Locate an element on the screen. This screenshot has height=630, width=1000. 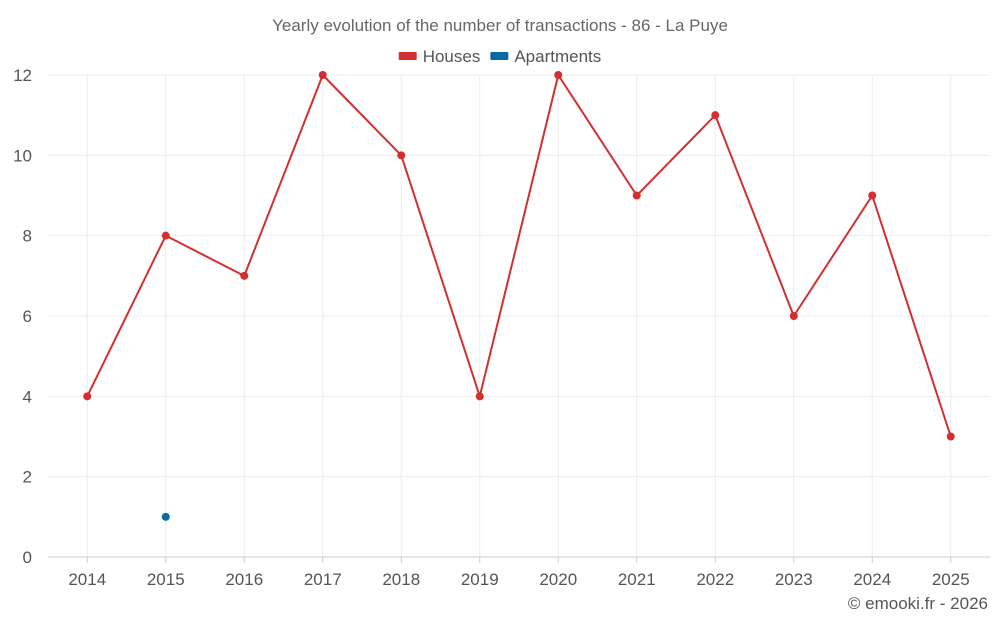
y-tick-label: 0 is located at coordinates (27, 557).